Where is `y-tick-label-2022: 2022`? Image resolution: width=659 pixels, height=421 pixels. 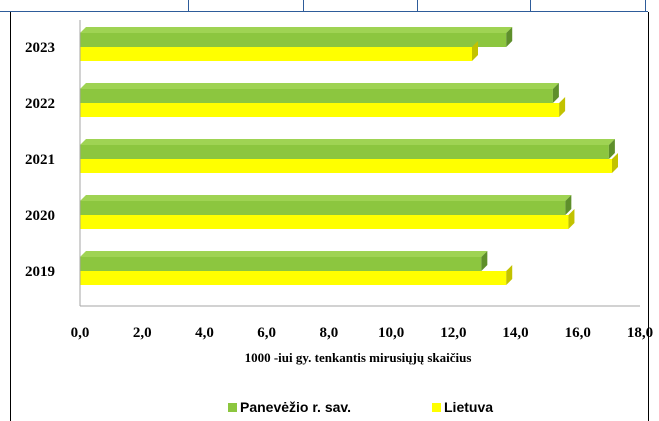 y-tick-label-2022: 2022 is located at coordinates (40, 104).